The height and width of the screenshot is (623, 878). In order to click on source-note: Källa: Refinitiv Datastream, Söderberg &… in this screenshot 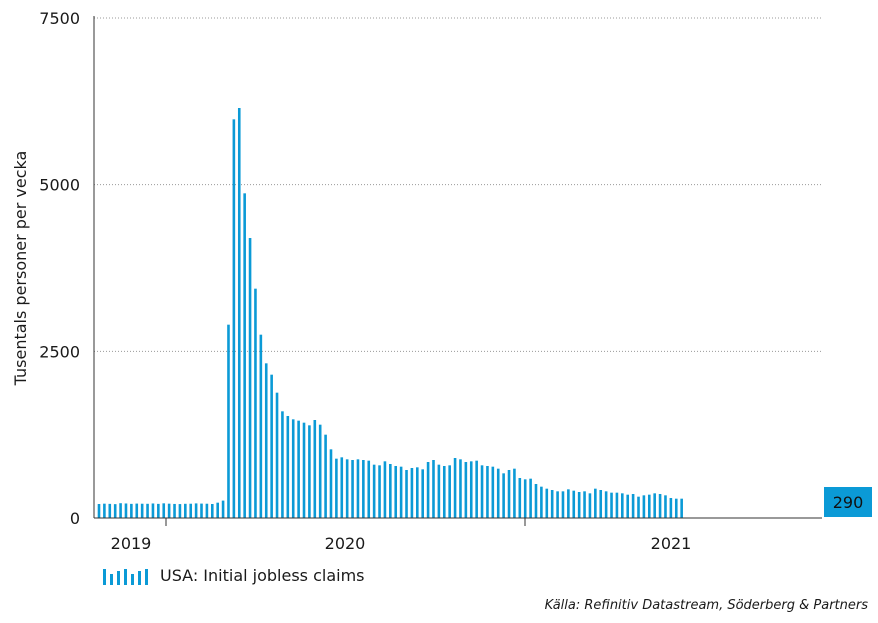, I will do `click(706, 605)`.